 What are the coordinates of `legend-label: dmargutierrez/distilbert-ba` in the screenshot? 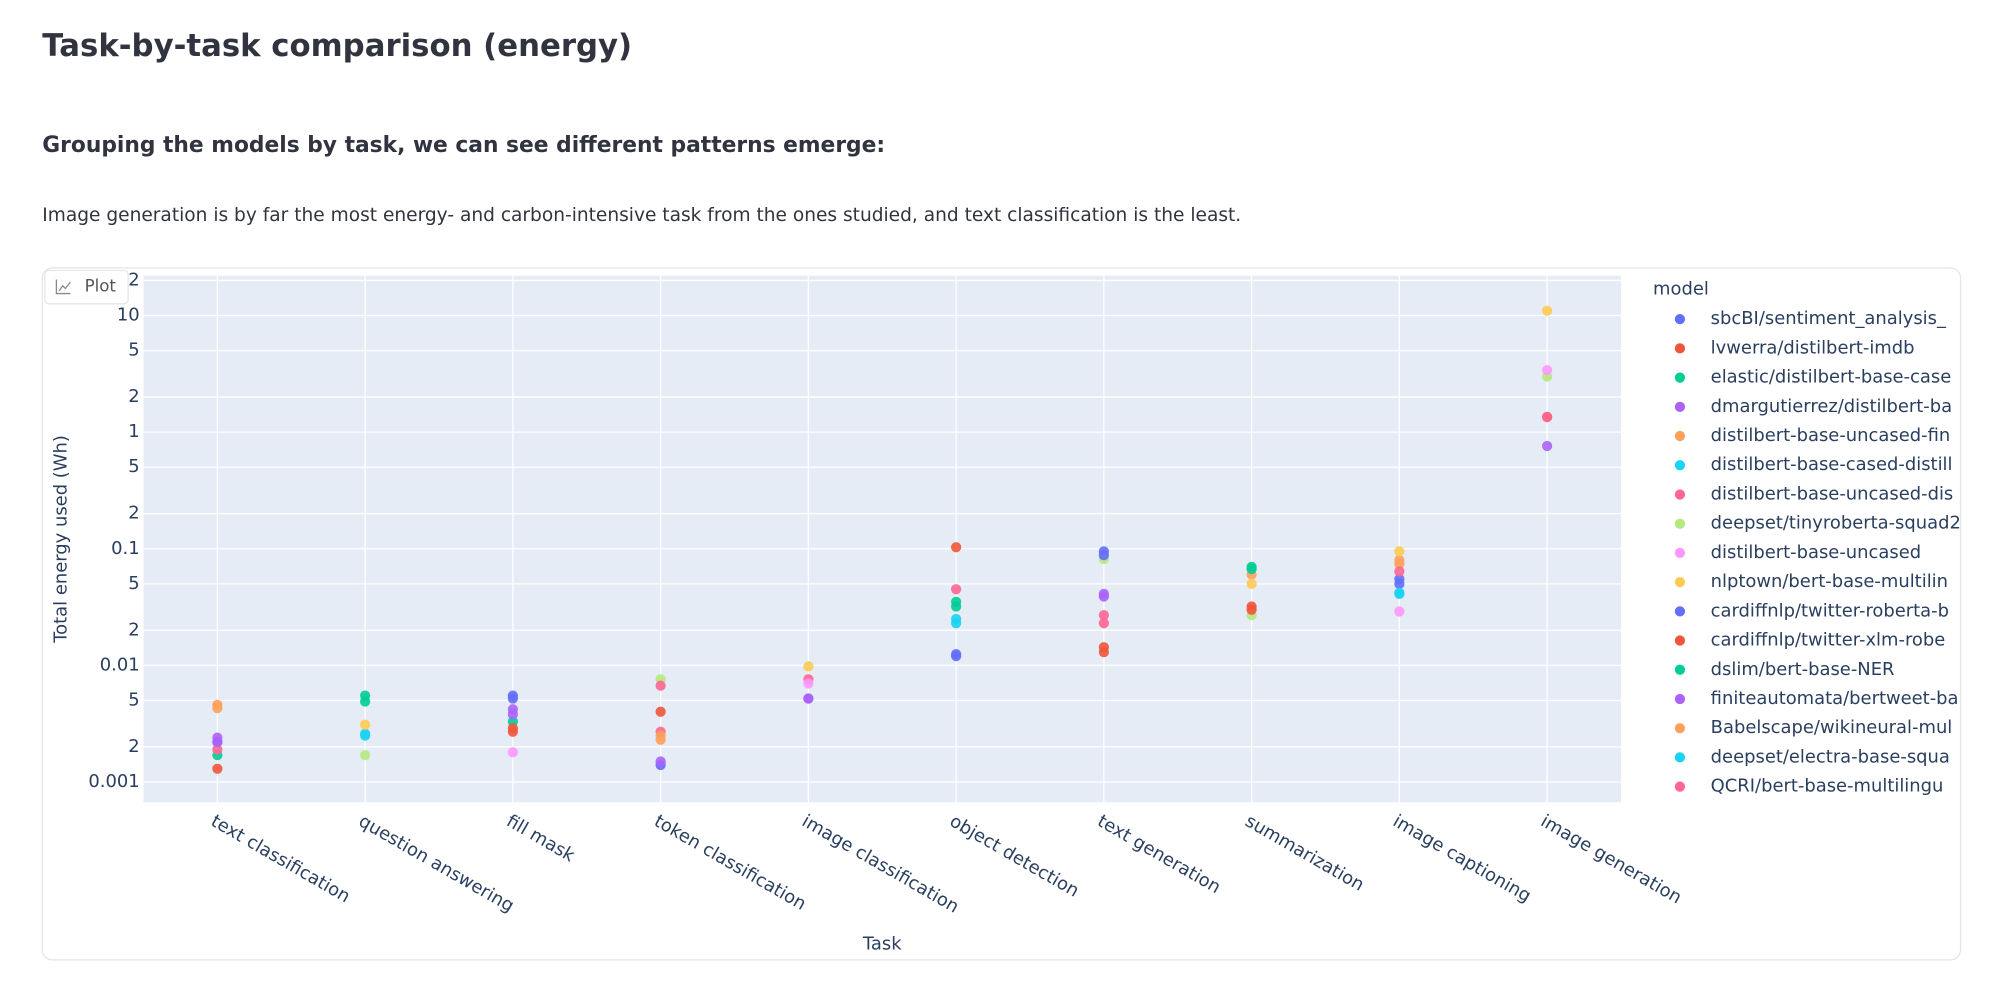 It's located at (1831, 406).